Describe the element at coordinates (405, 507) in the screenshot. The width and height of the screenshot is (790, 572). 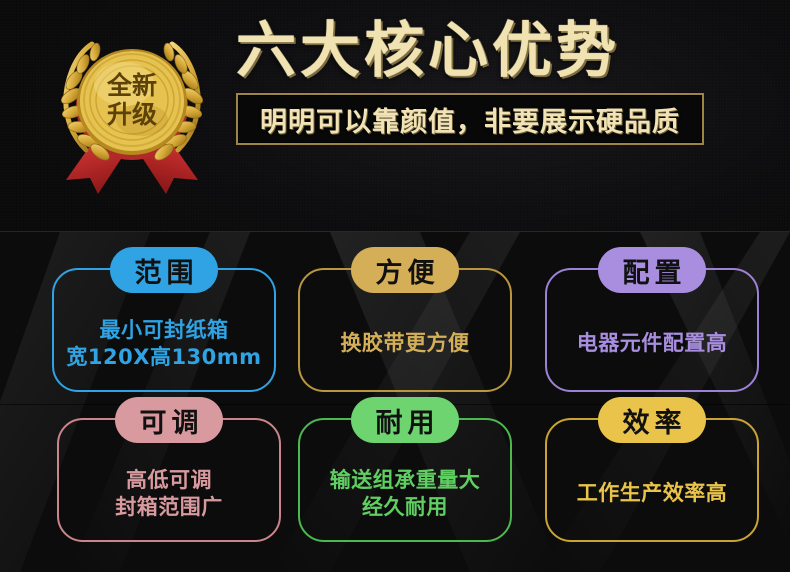
I see `feature-text-line: 经久耐用` at that location.